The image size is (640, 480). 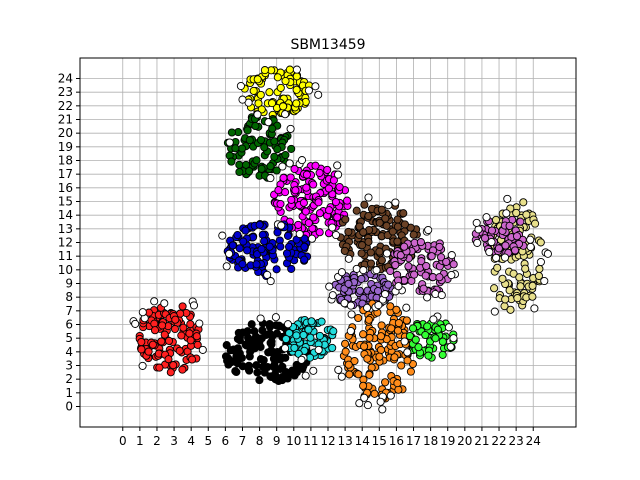 What do you see at coordinates (69, 284) in the screenshot?
I see `y-tick-label: 9` at bounding box center [69, 284].